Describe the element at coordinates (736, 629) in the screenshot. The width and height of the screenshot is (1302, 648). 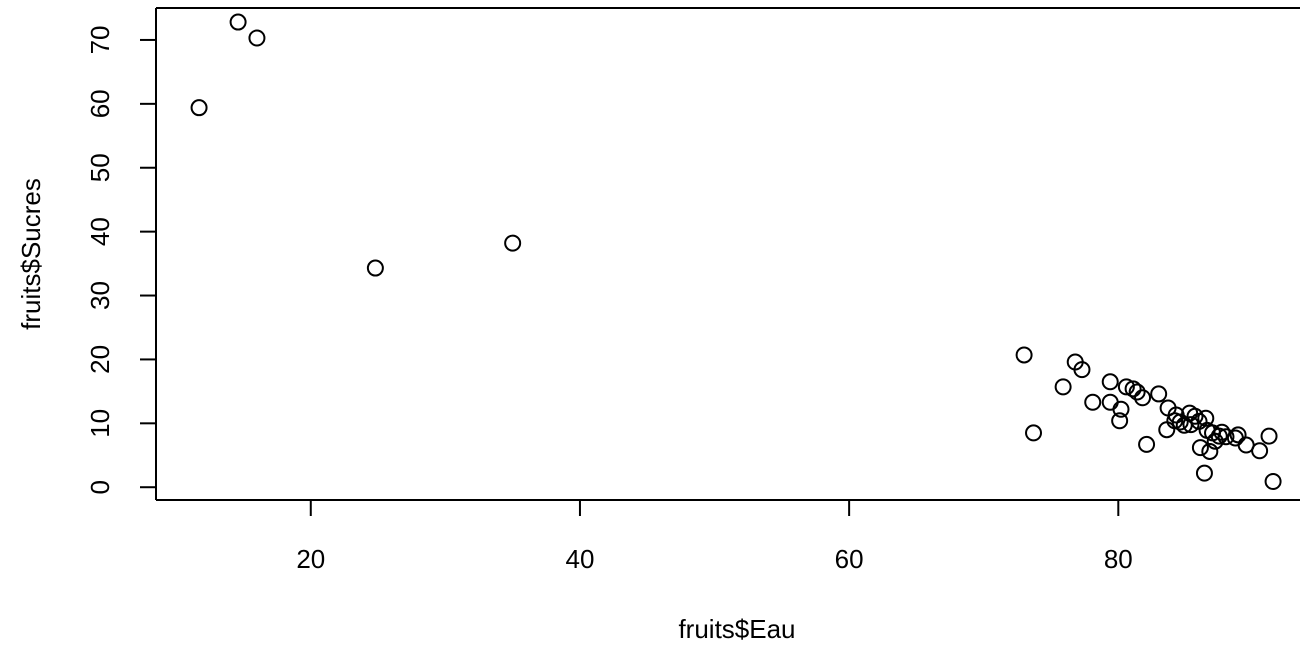
I see `x-axis-title: fruits$Eau` at that location.